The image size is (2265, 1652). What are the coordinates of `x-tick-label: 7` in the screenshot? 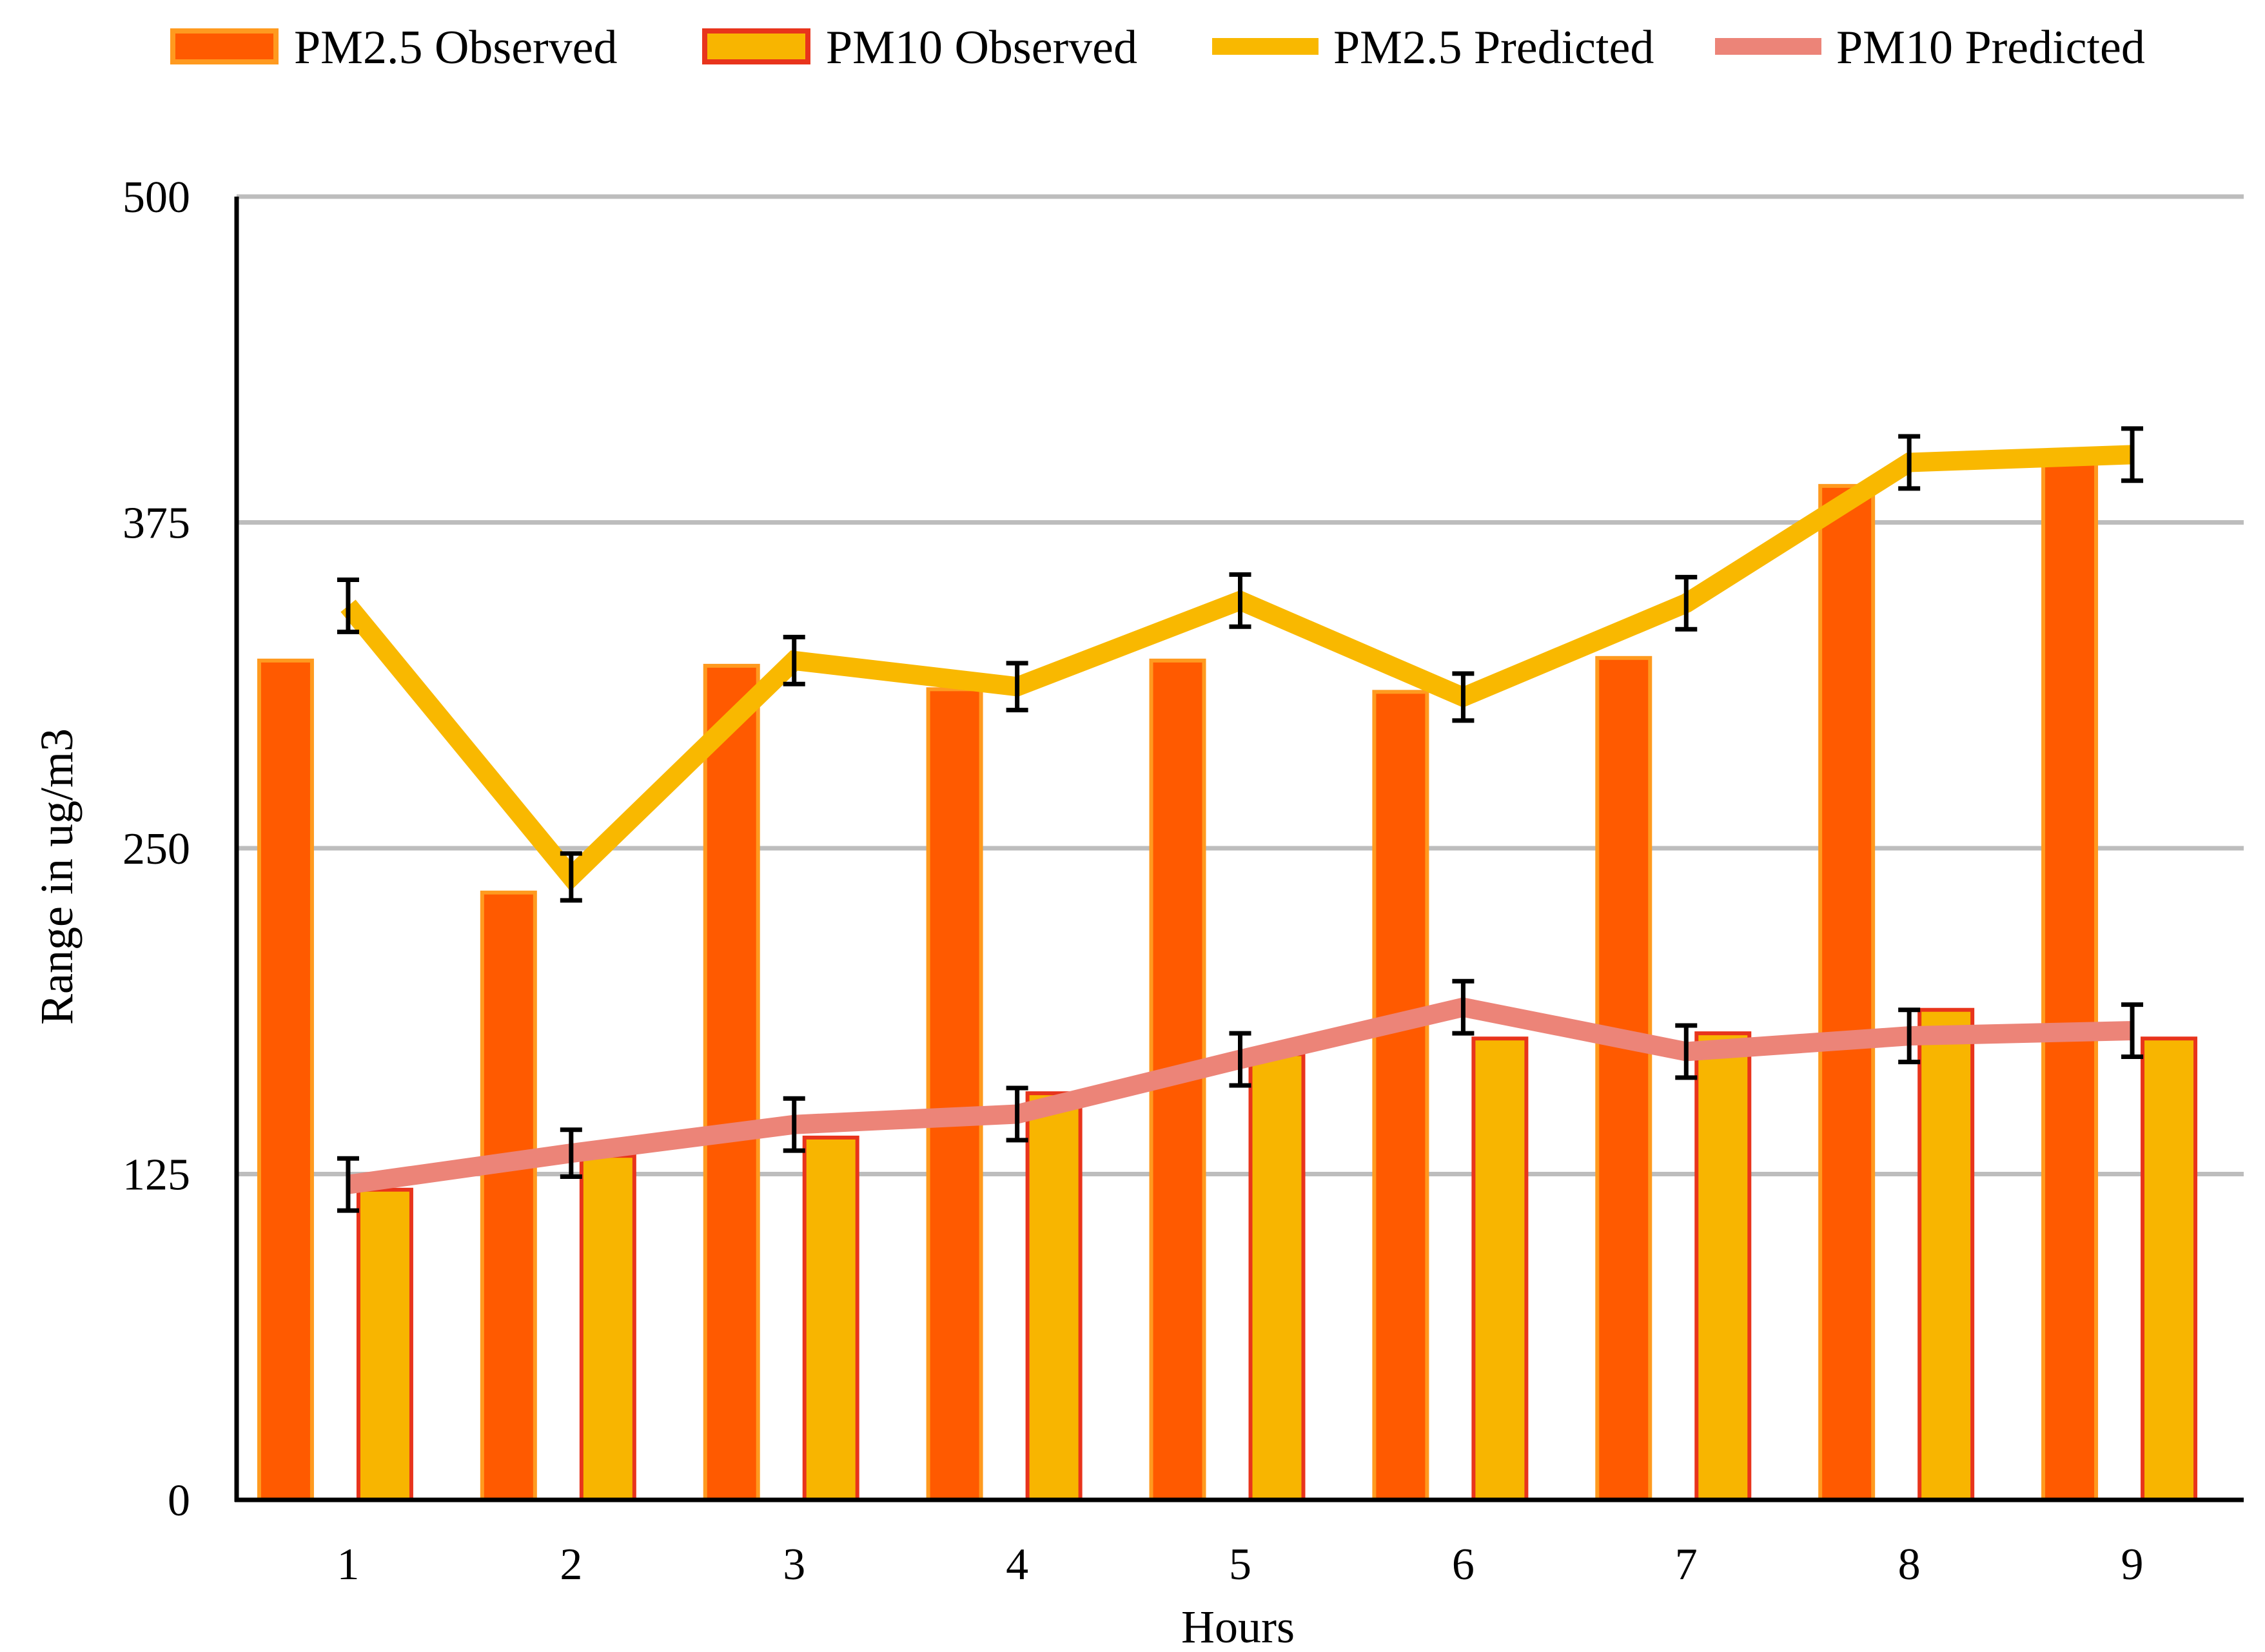 It's located at (1686, 1564).